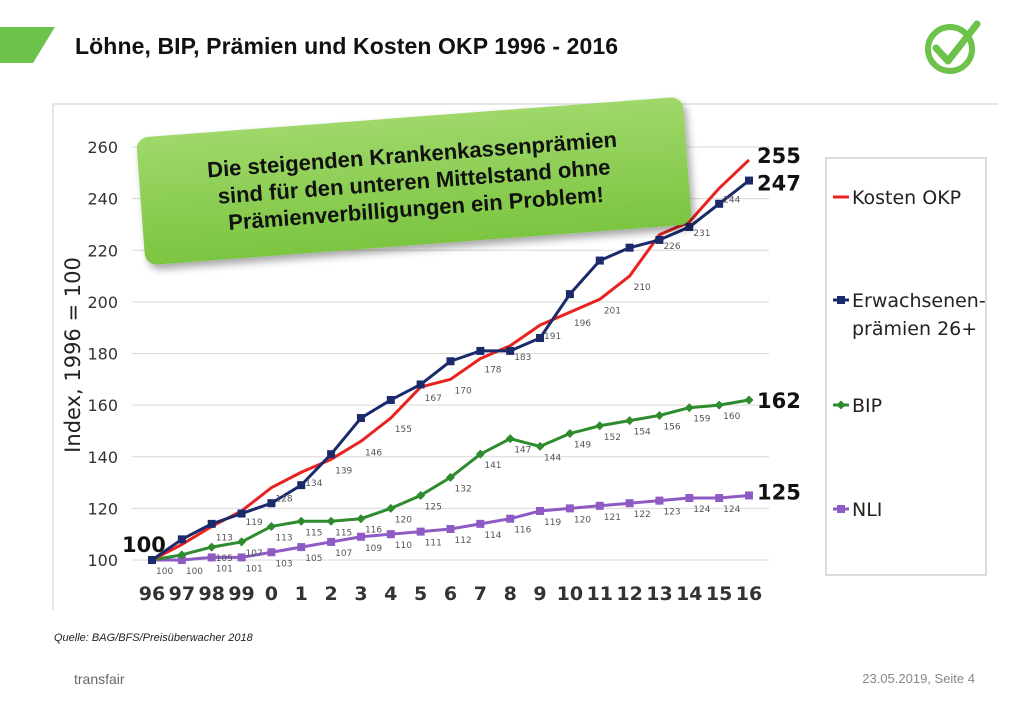 This screenshot has width=1024, height=709. What do you see at coordinates (582, 520) in the screenshot?
I see `data-label: 120` at bounding box center [582, 520].